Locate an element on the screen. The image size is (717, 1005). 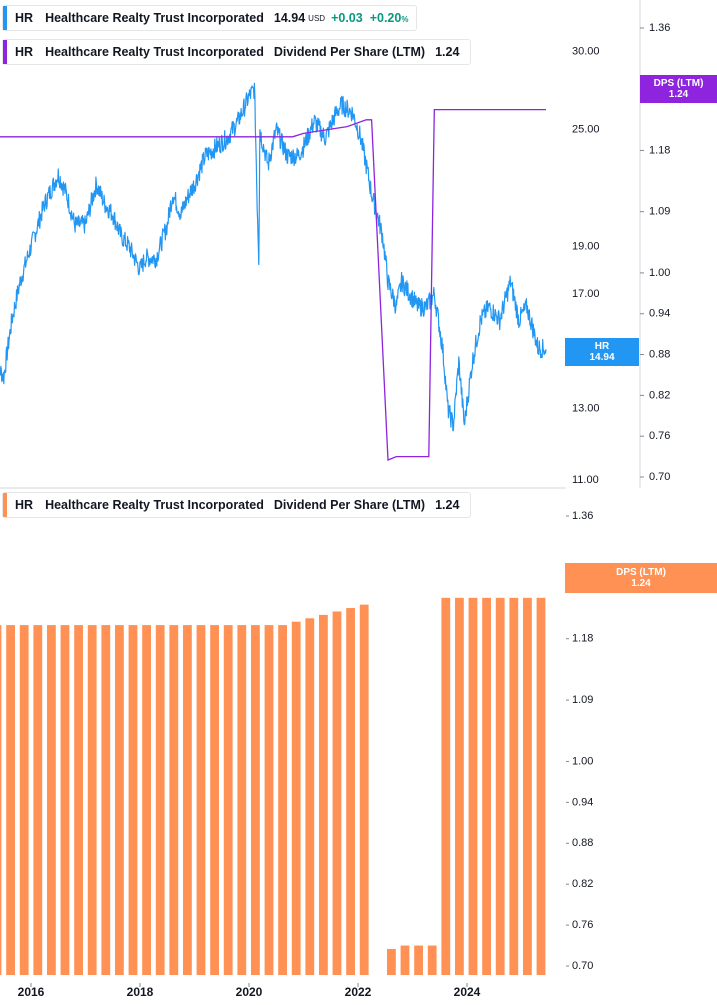
dps-top-axis-tick-9: 0.70 is located at coordinates (659, 477).